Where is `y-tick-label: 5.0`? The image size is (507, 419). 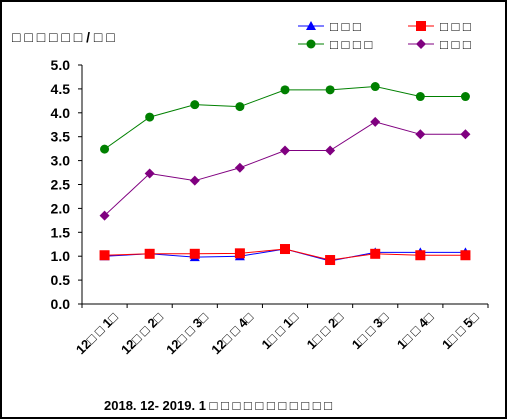
y-tick-label: 5.0 is located at coordinates (61, 65).